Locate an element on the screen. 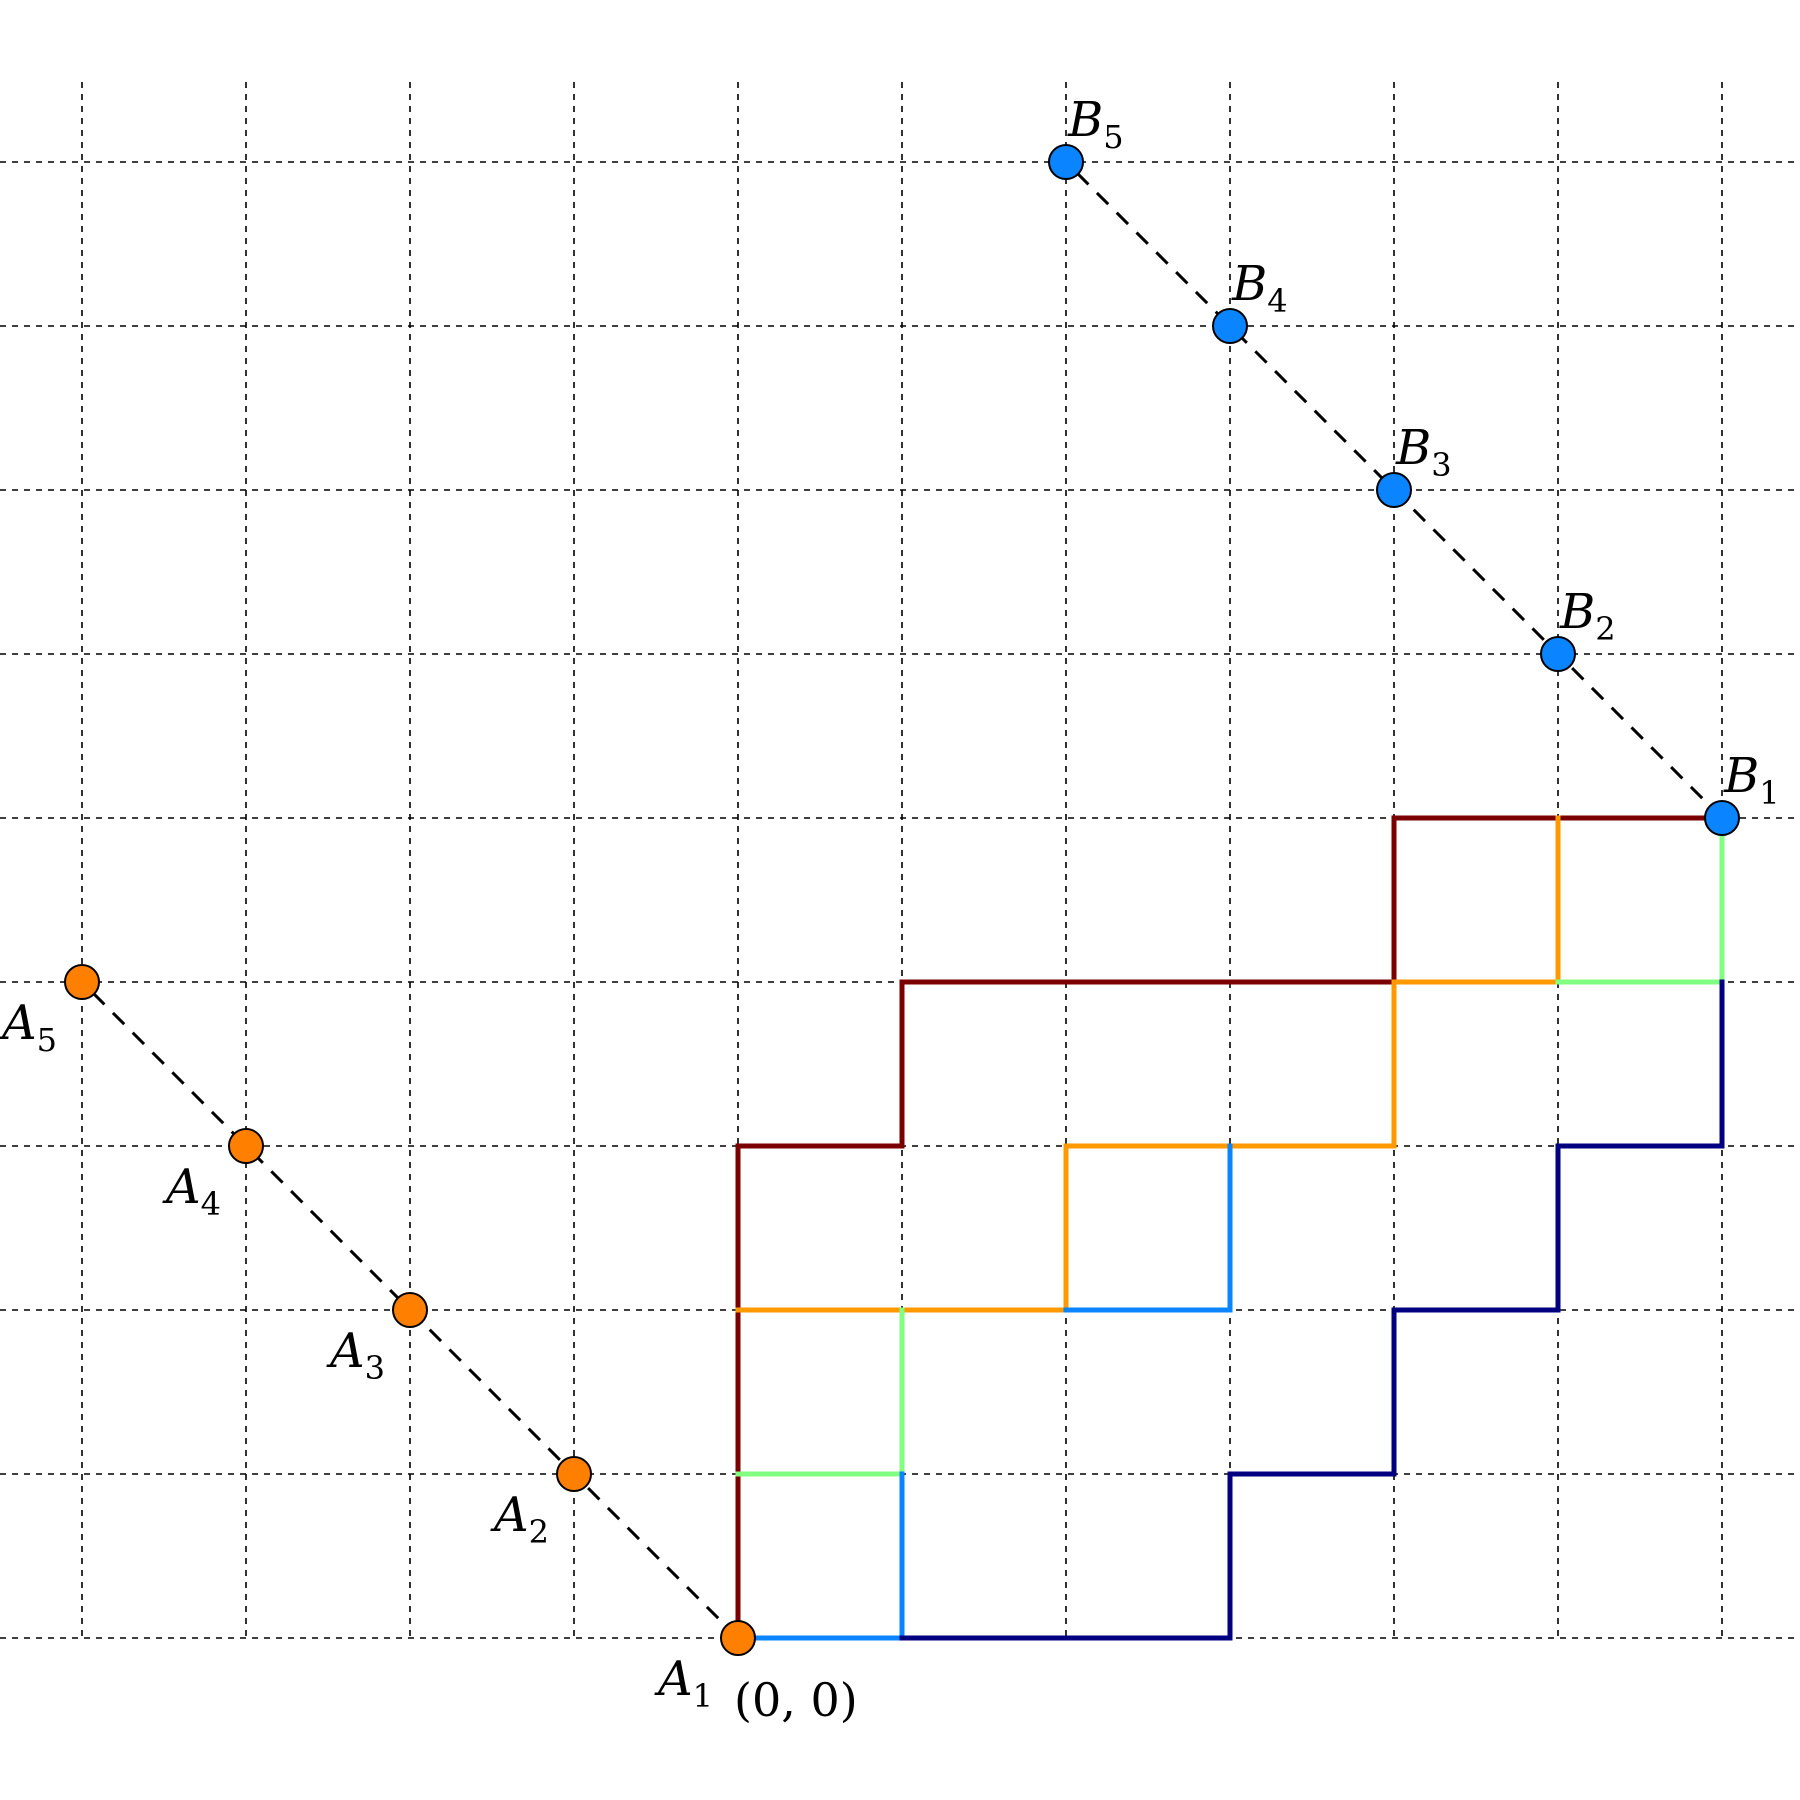 This screenshot has height=1800, width=1800. point-b-label: B5 is located at coordinates (1095, 124).